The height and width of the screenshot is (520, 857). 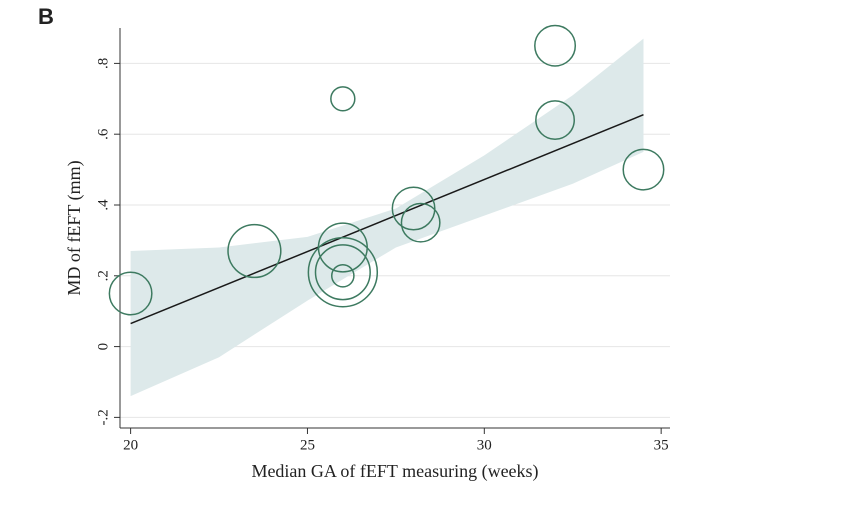 I want to click on x-tick-label: 30, so click(x=484, y=445).